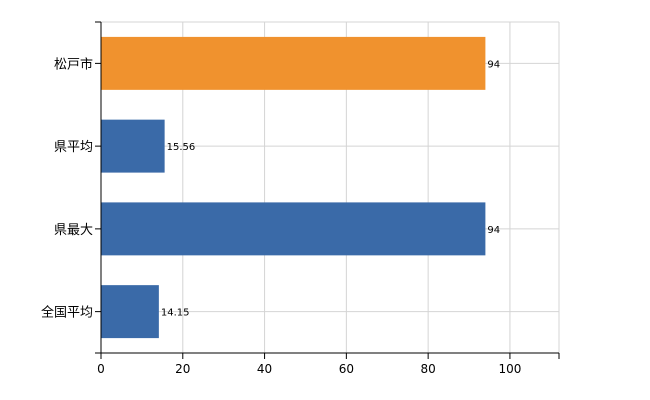  What do you see at coordinates (73, 64) in the screenshot?
I see `category-label-0: 松戸市` at bounding box center [73, 64].